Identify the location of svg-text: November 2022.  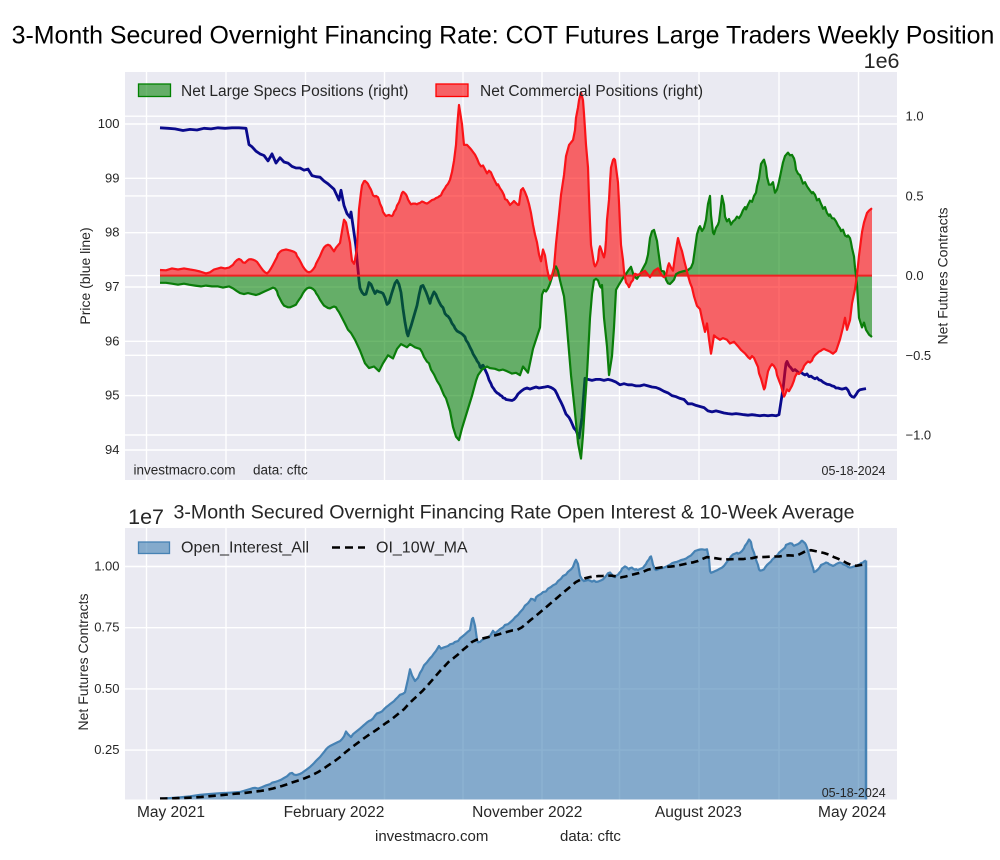
(527, 812).